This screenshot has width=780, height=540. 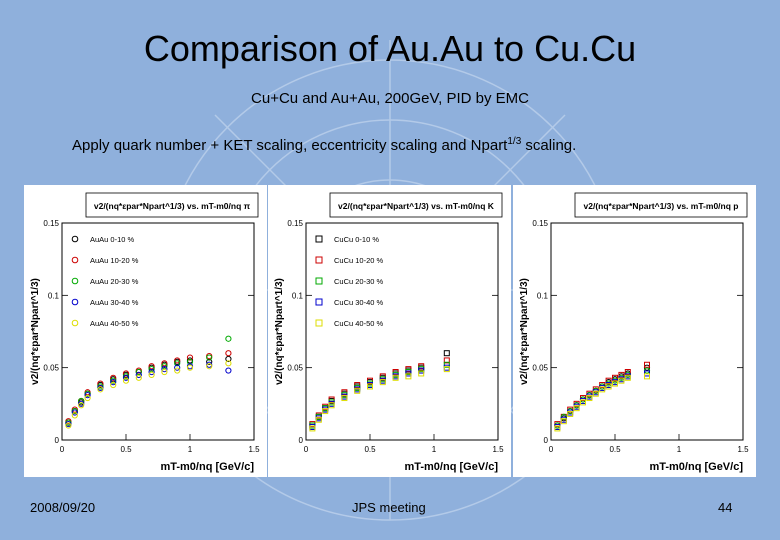 I want to click on x-tick-label: 1.5, so click(x=743, y=449).